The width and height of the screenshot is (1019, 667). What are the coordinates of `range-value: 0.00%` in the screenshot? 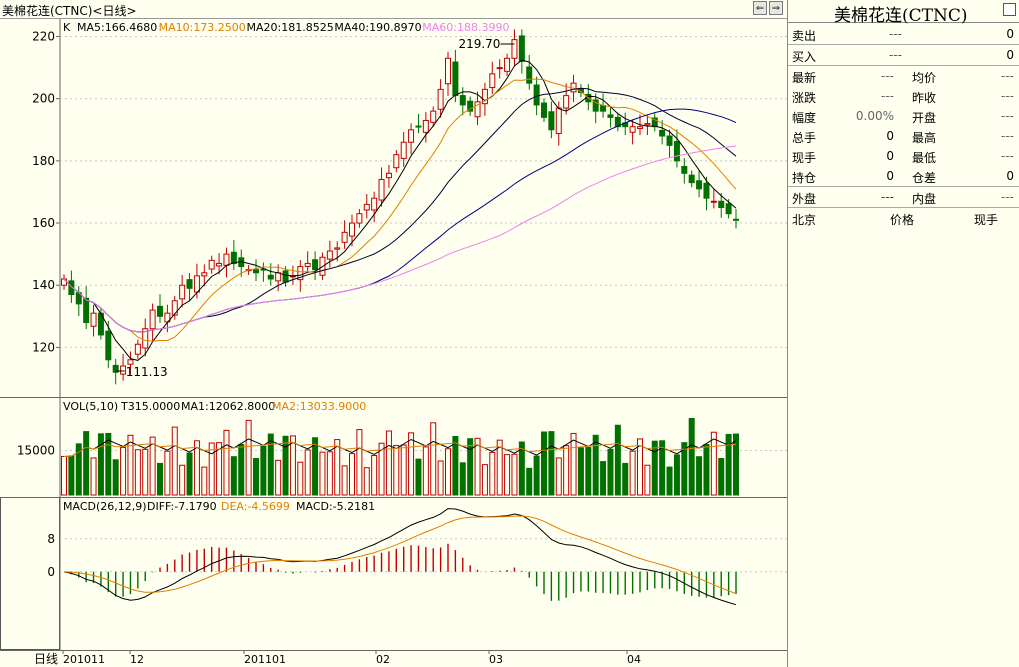 It's located at (874, 116).